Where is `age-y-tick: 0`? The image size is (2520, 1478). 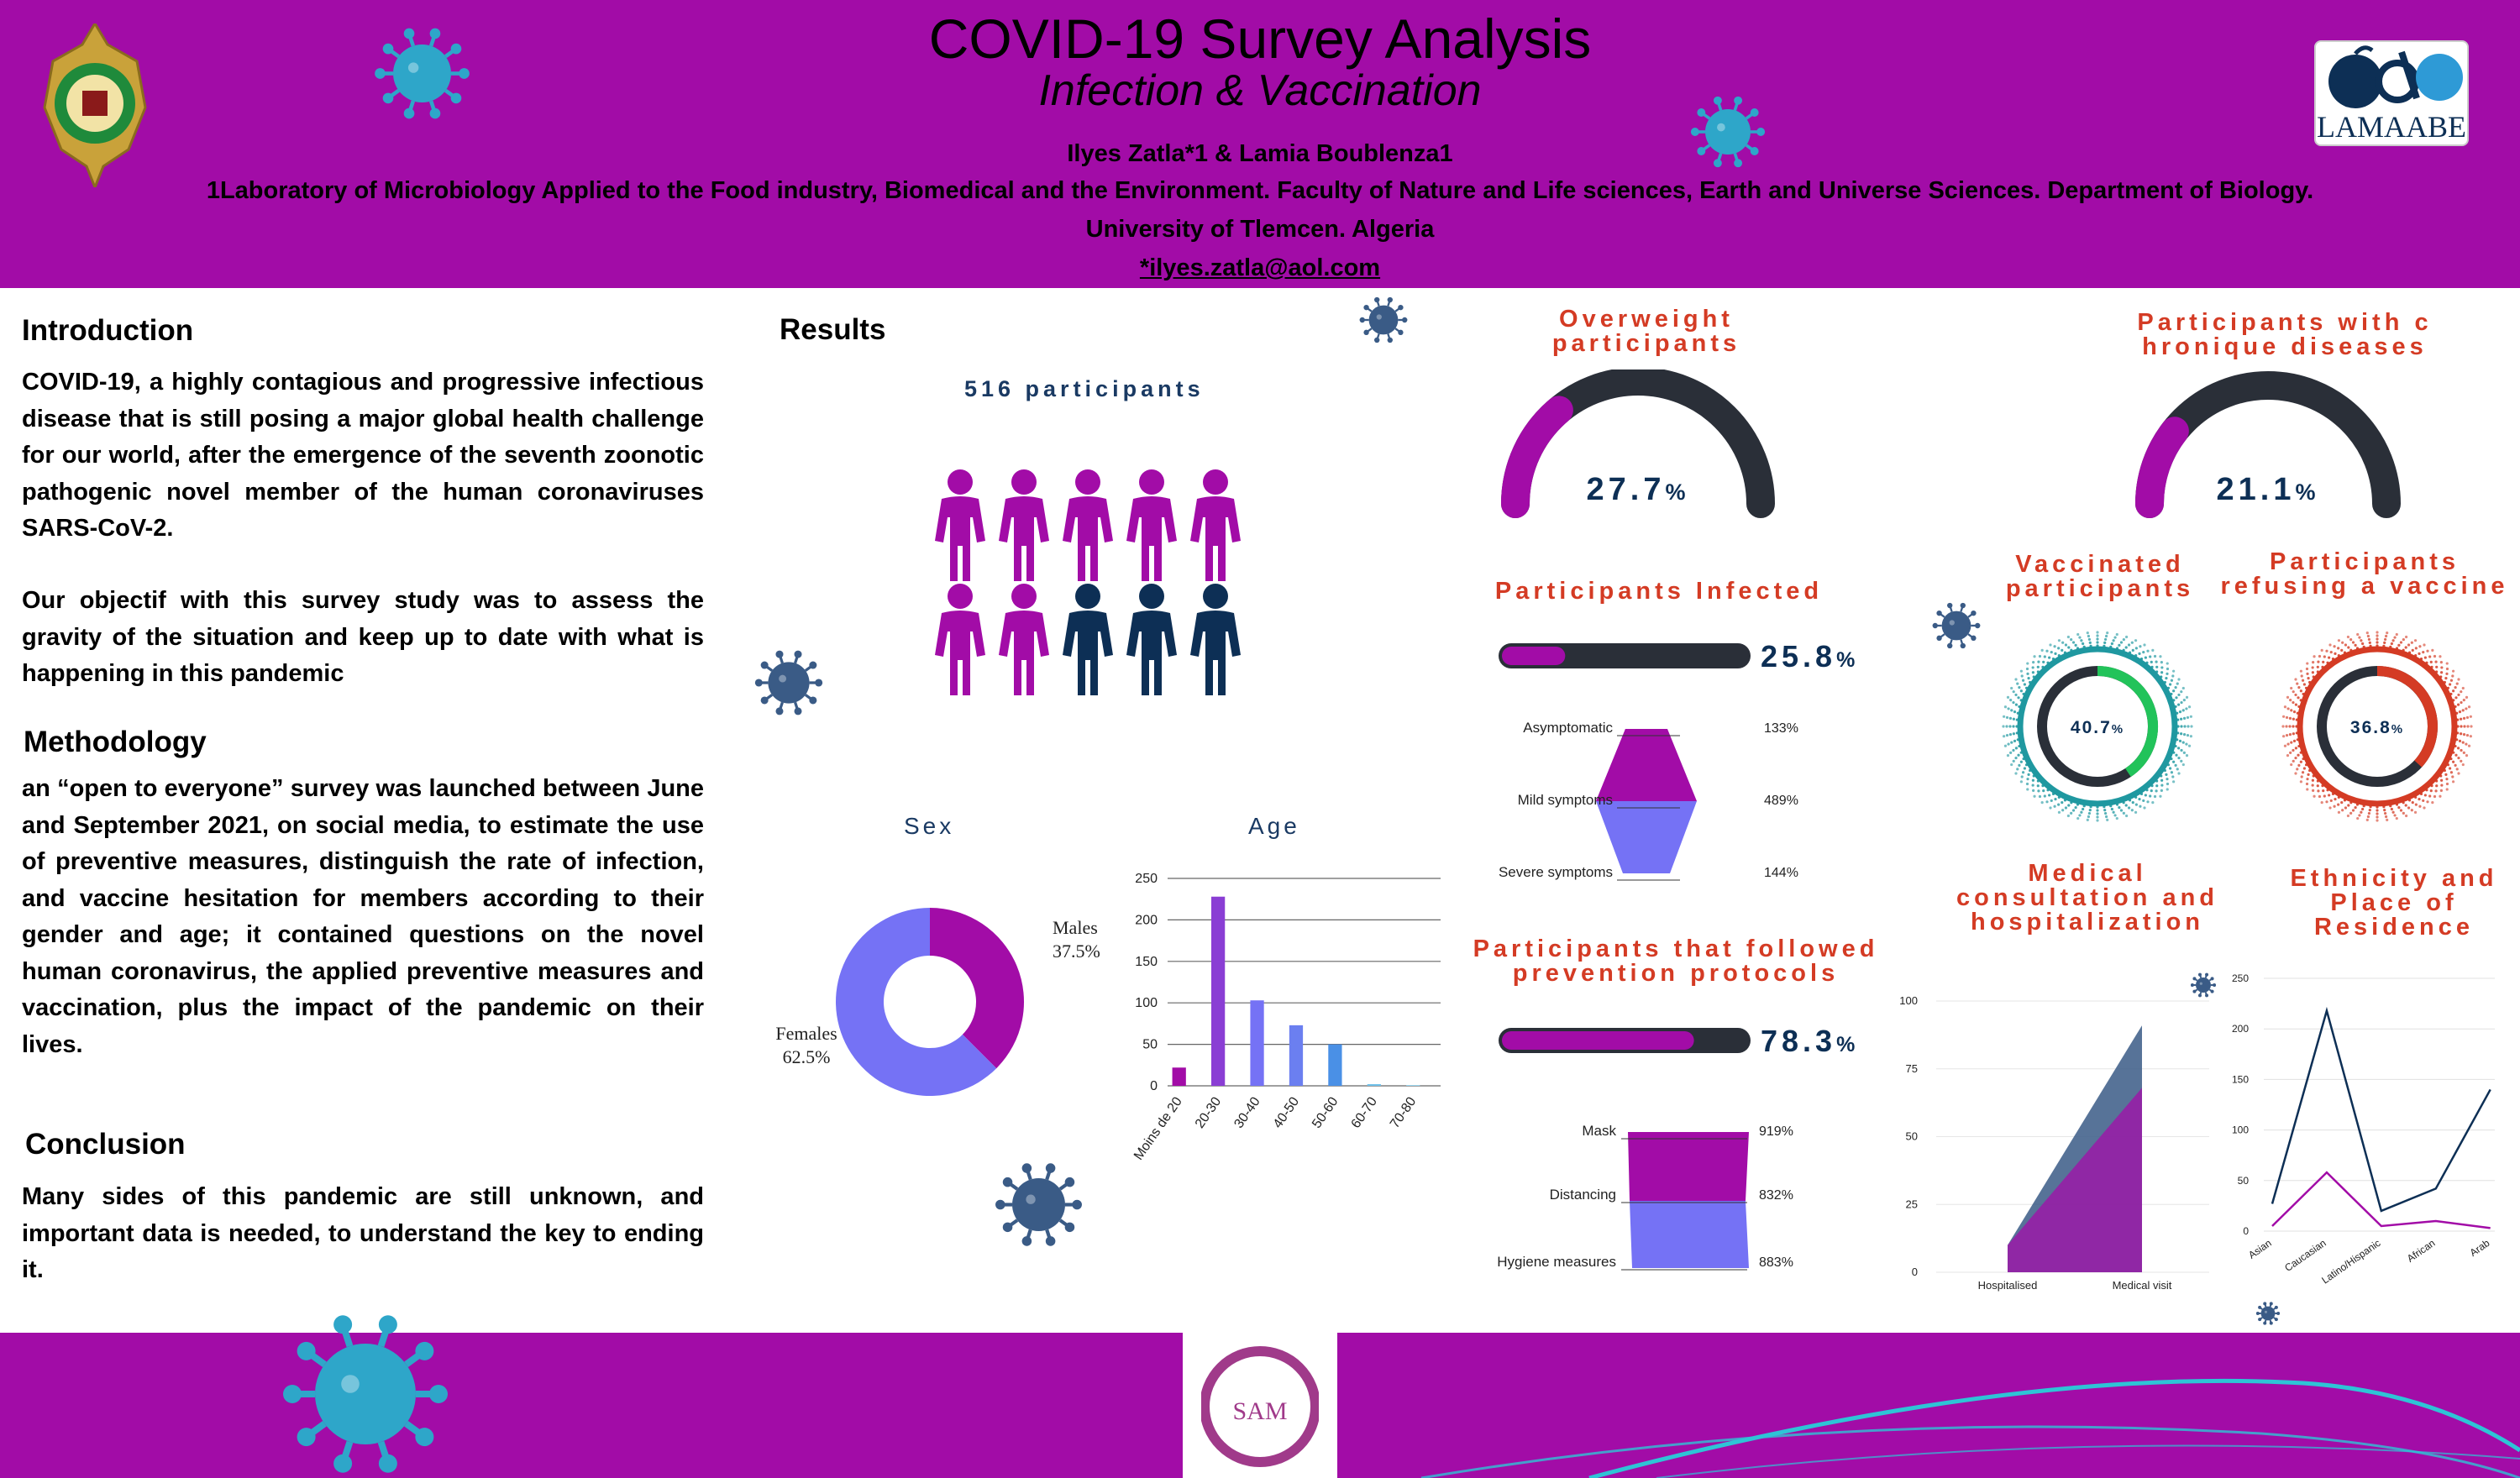
age-y-tick: 0 is located at coordinates (1154, 1086).